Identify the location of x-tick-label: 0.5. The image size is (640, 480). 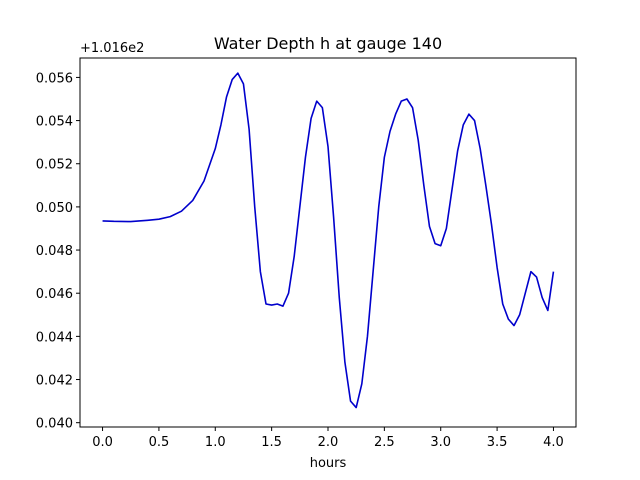
(159, 442).